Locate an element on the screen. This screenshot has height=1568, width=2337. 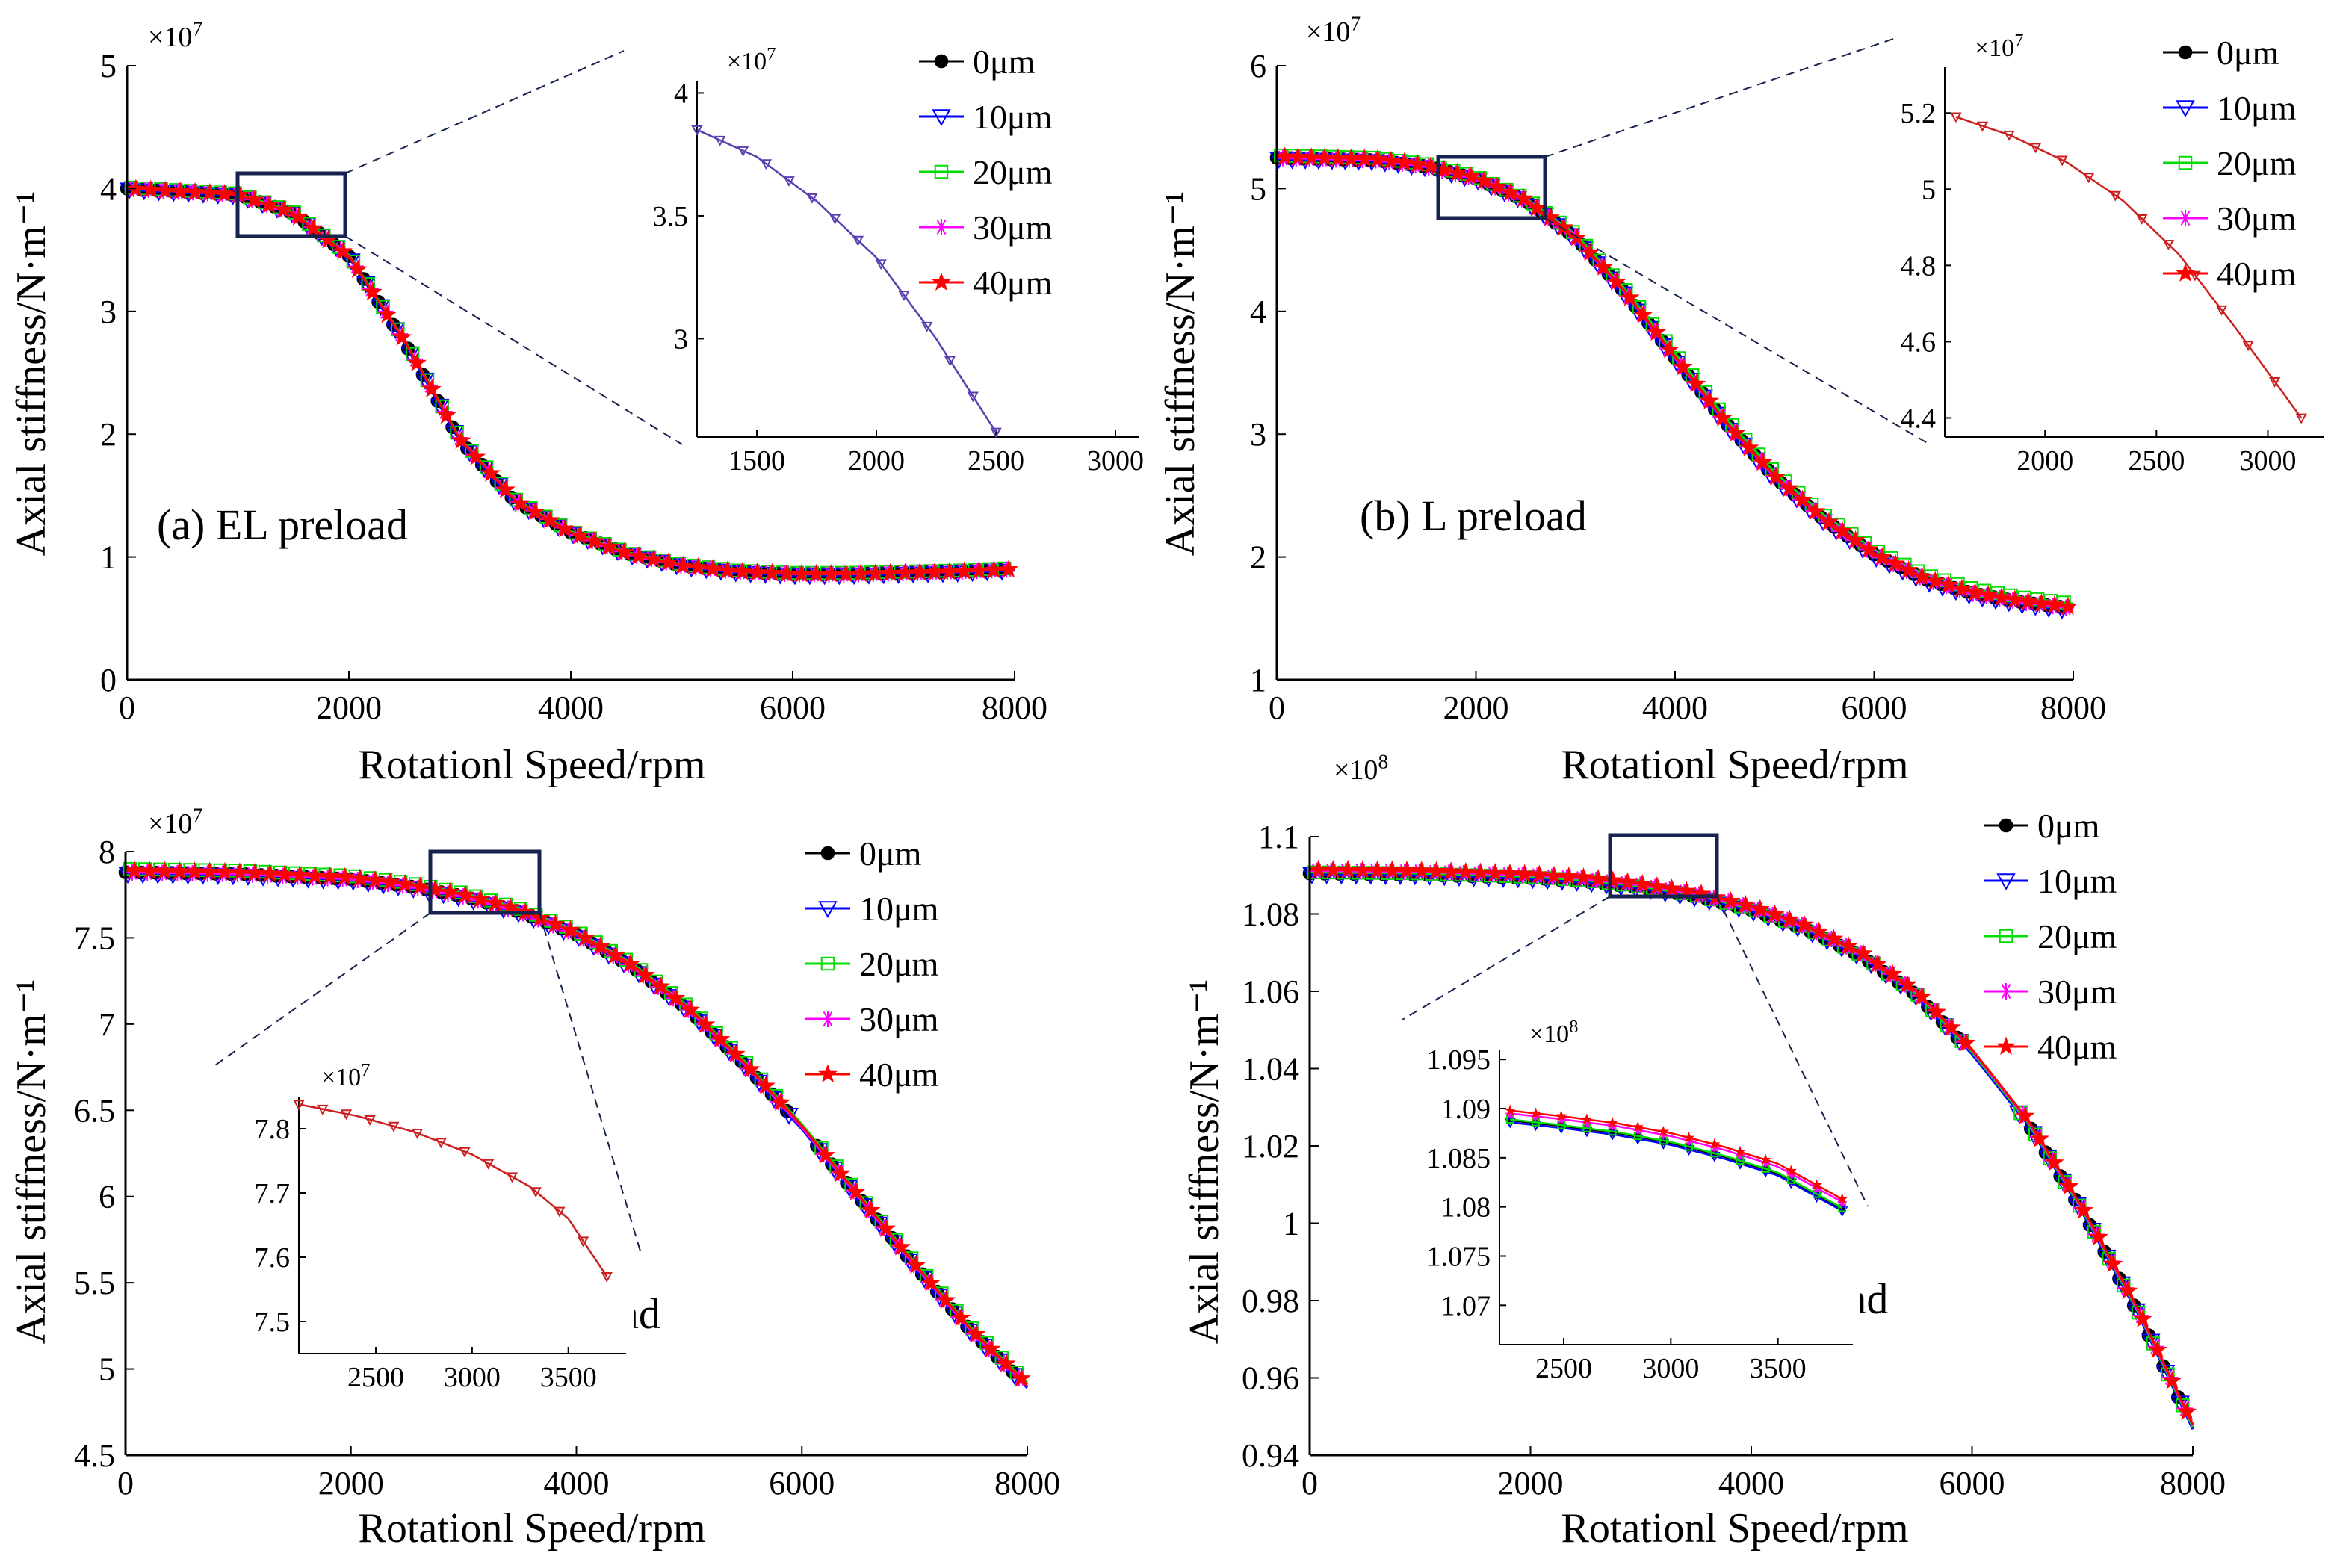
y-tick-label: 1.08 is located at coordinates (1270, 914).